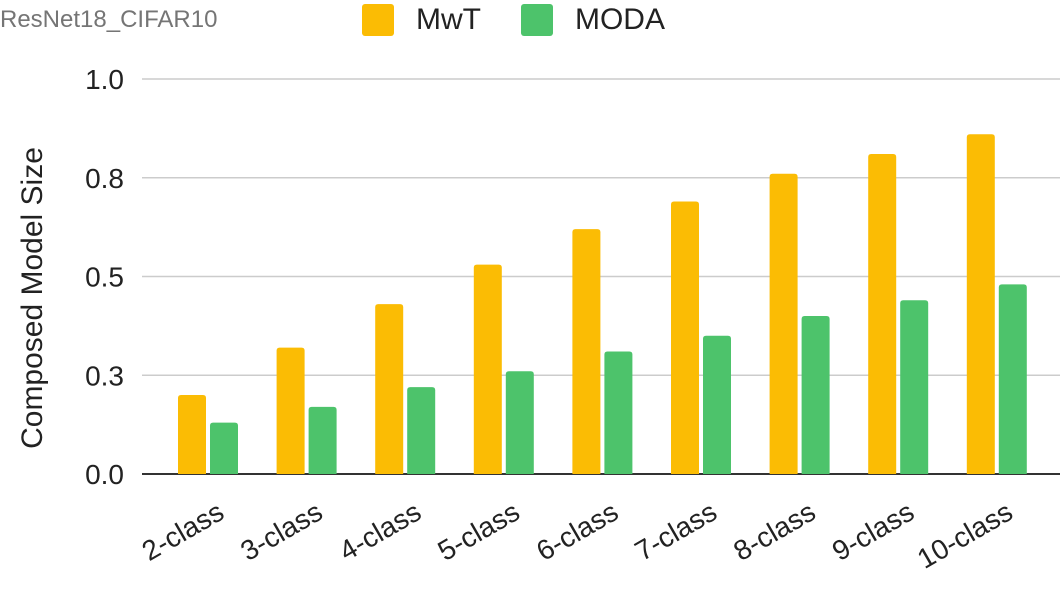  What do you see at coordinates (378, 20) in the screenshot?
I see `legend-swatch-mwt` at bounding box center [378, 20].